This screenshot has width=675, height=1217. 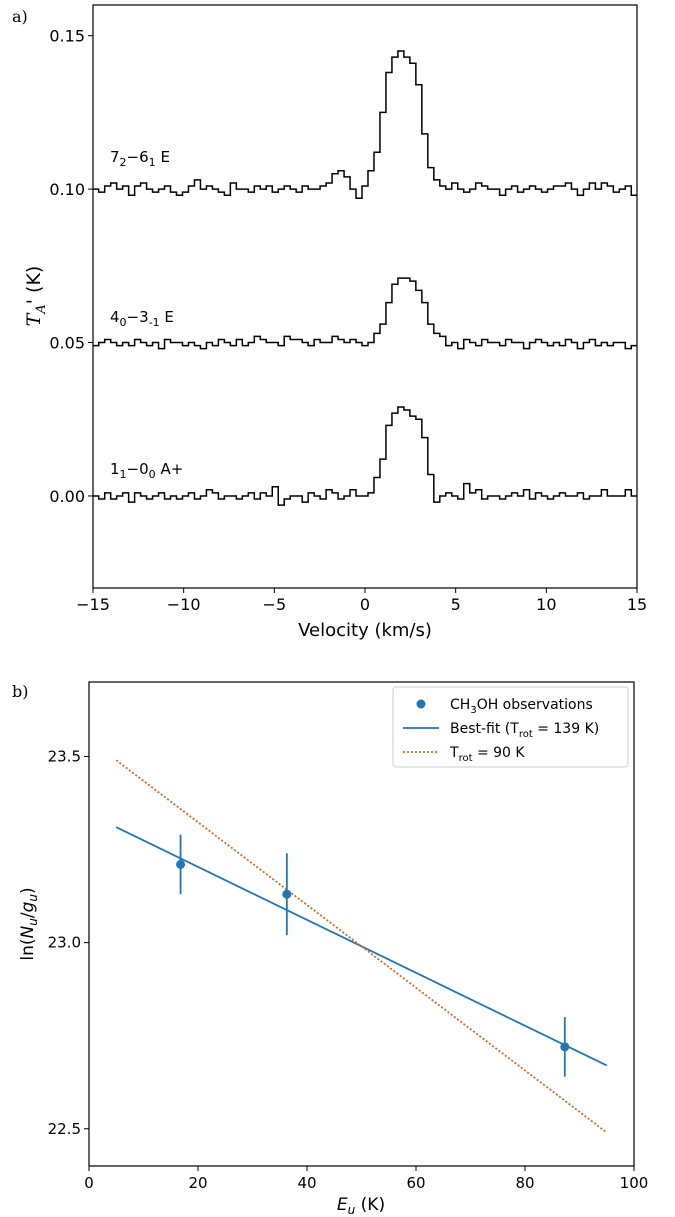 I want to click on legend-marker-observations, so click(x=421, y=704).